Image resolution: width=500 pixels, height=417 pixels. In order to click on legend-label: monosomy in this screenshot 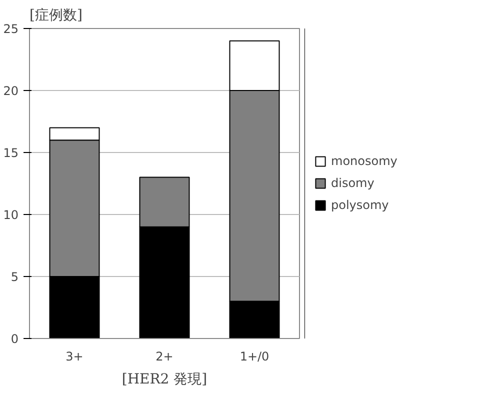, I will do `click(364, 161)`.